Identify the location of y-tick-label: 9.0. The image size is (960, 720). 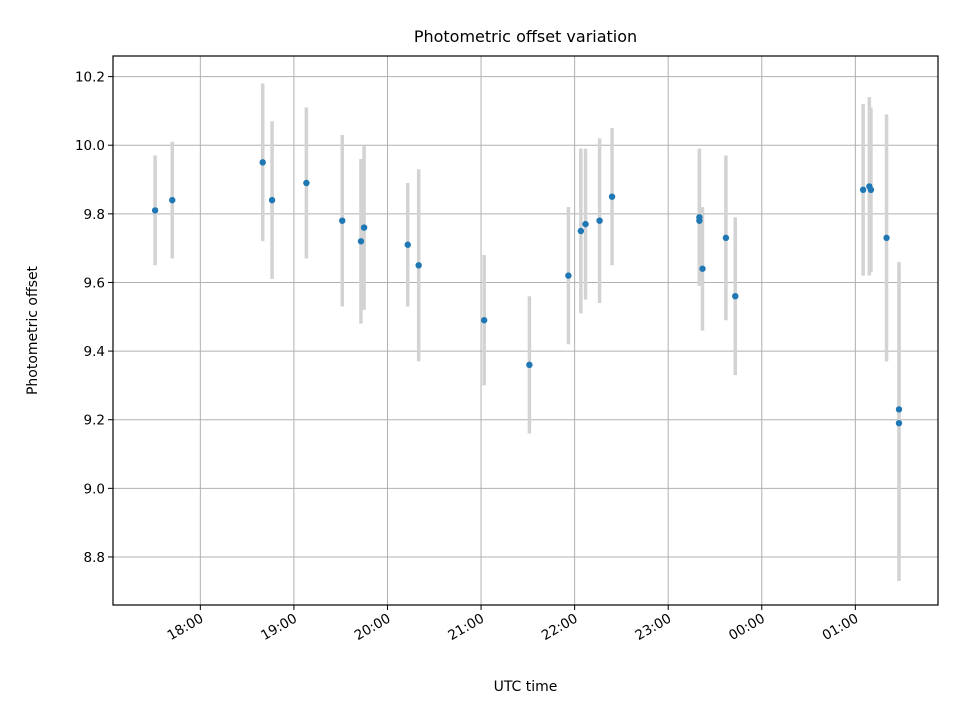
(94, 489).